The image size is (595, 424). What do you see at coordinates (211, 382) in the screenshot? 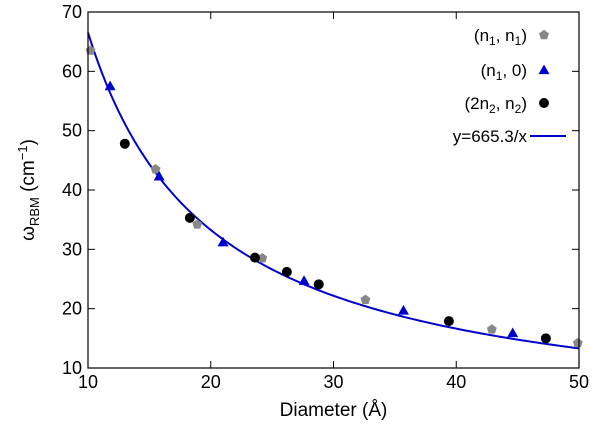
I see `x-tick-label: 20` at bounding box center [211, 382].